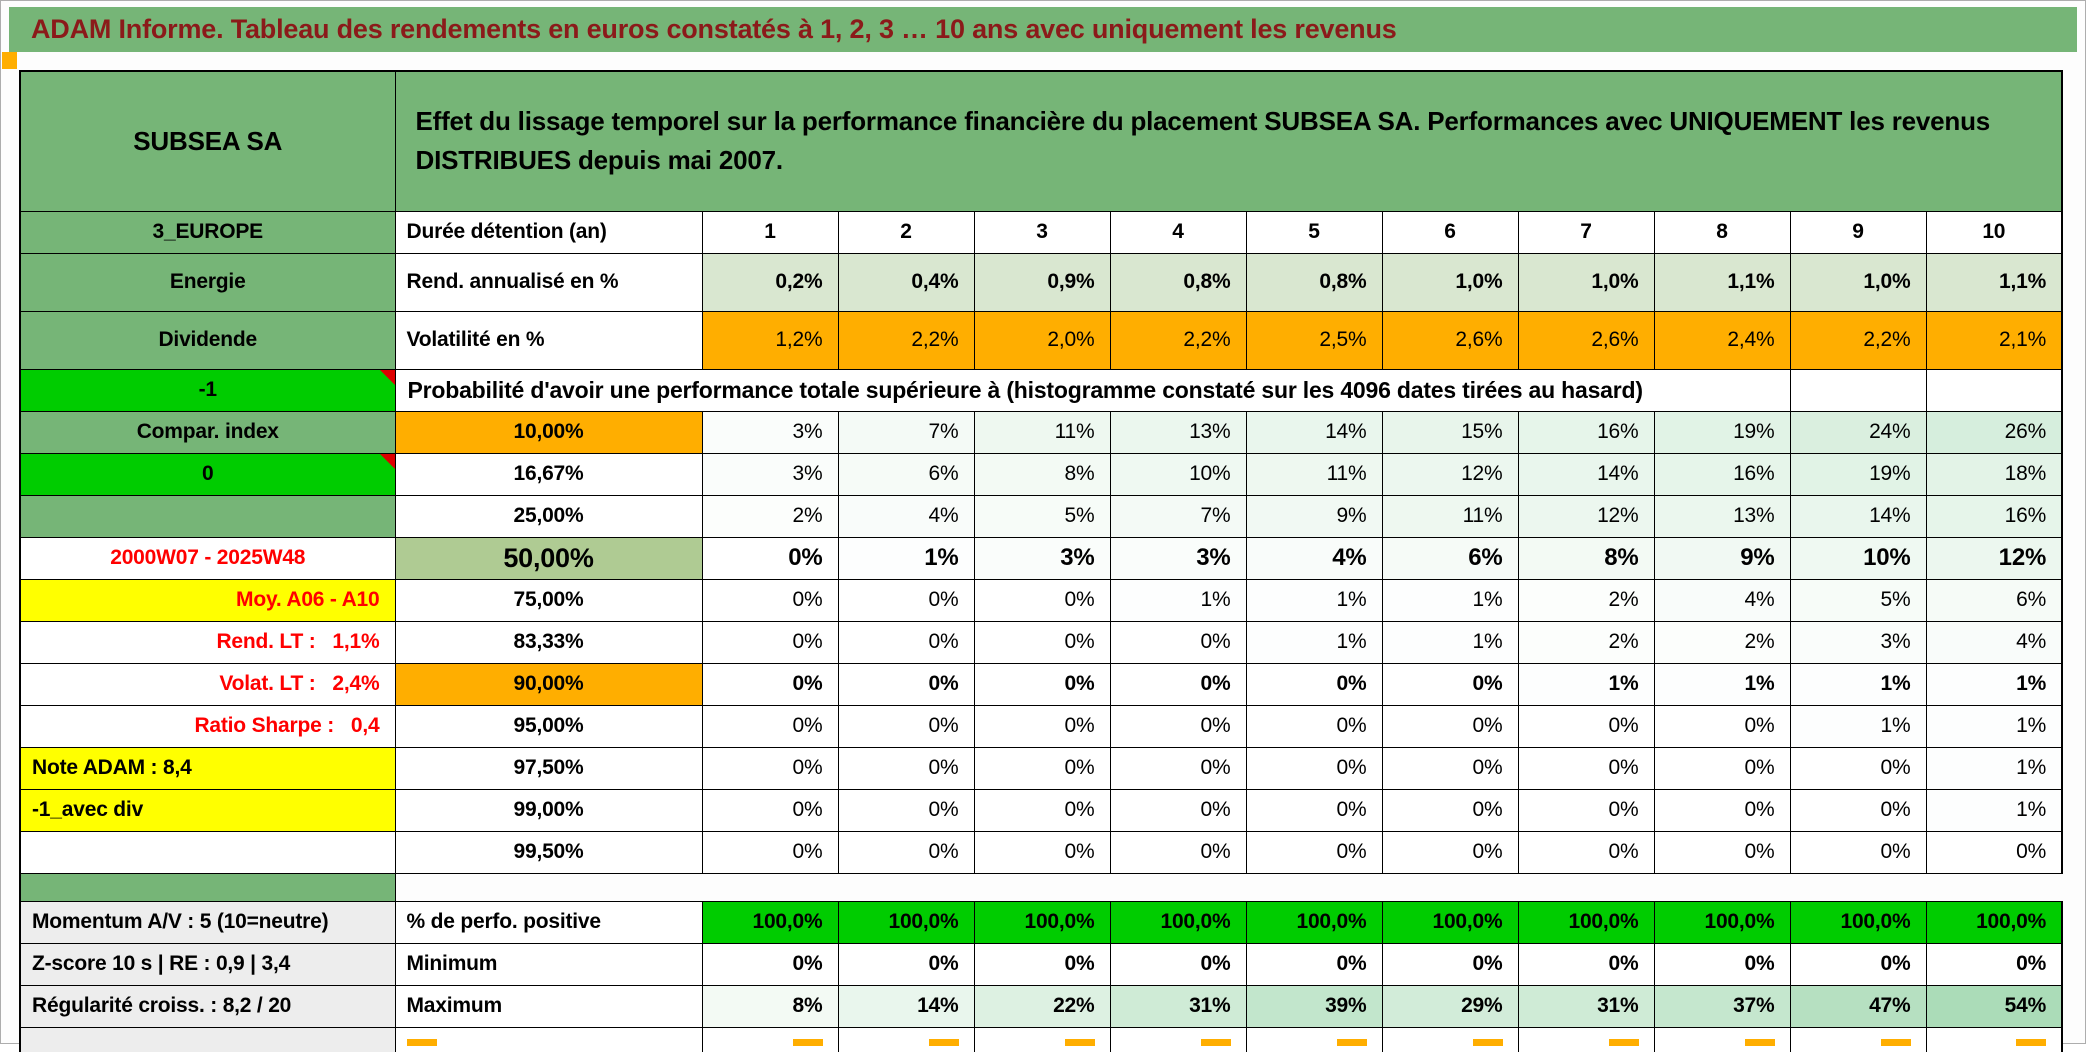 The image size is (2086, 1052). I want to click on empty-cell, so click(1994, 390).